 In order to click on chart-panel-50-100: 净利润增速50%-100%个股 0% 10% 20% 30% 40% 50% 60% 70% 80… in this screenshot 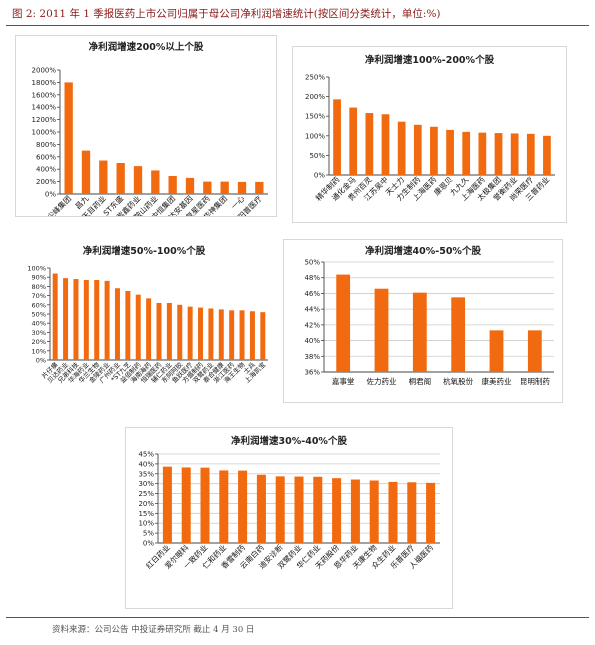, I will do `click(144, 325)`.